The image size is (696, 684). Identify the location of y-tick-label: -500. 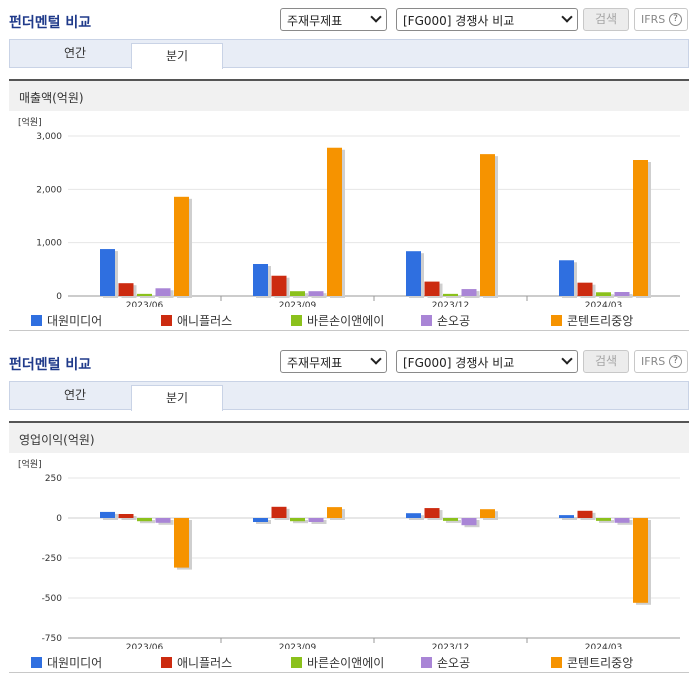
(52, 599).